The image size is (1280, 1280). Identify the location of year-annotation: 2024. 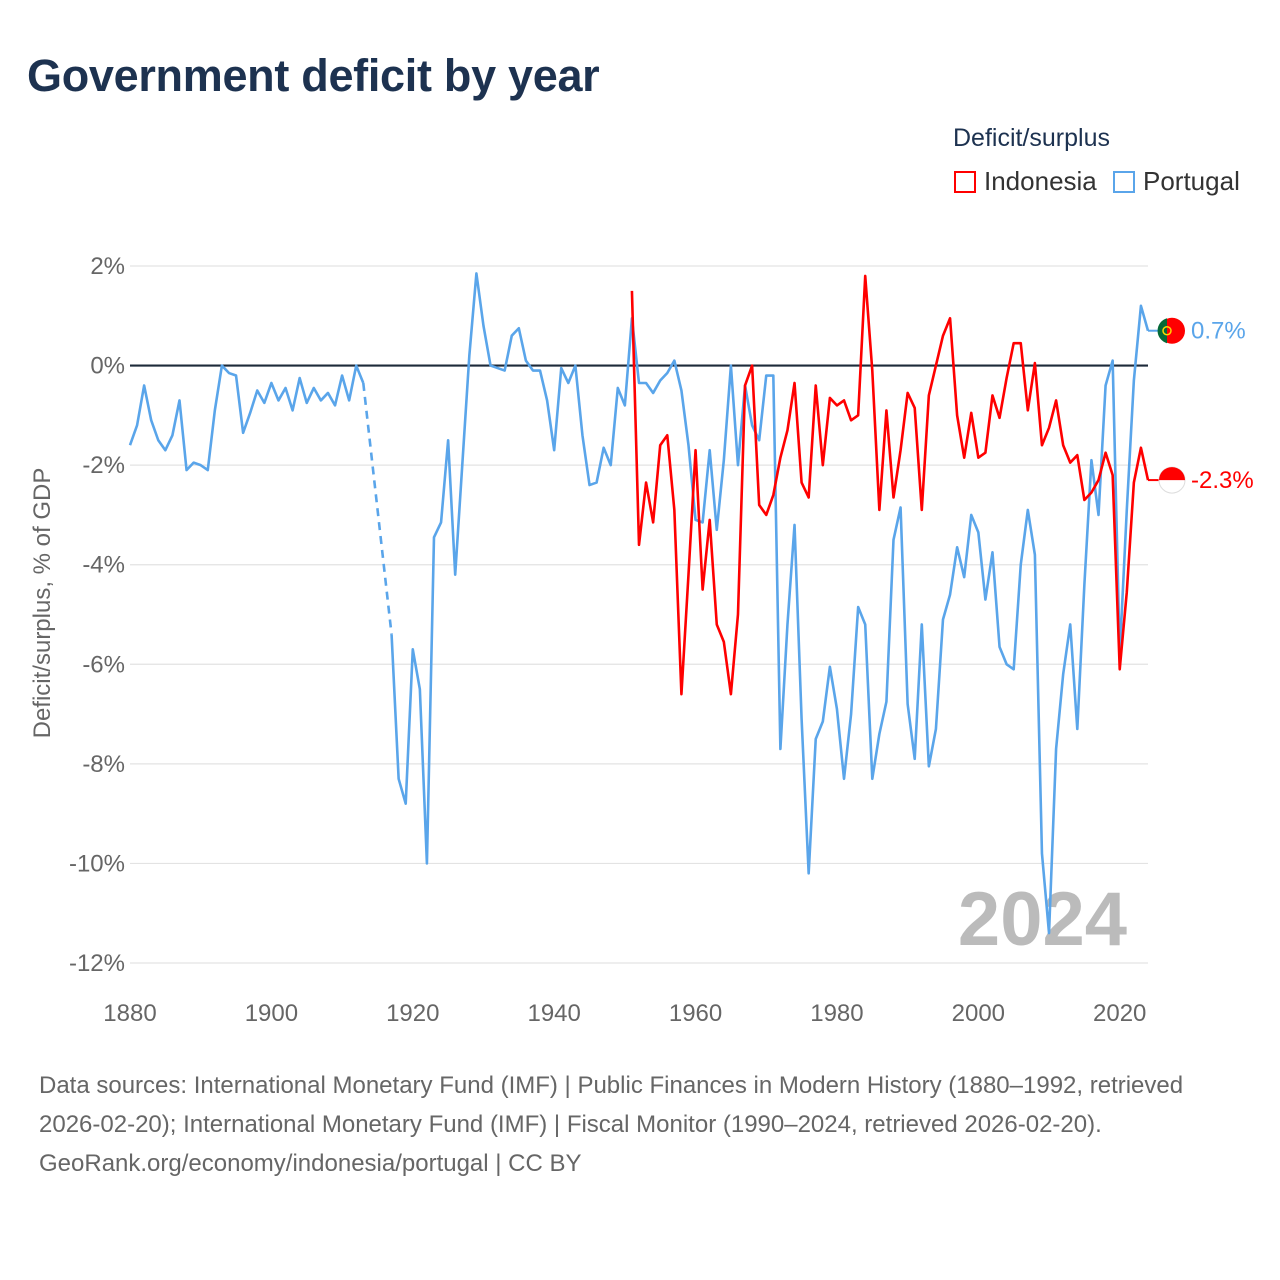
(1042, 919).